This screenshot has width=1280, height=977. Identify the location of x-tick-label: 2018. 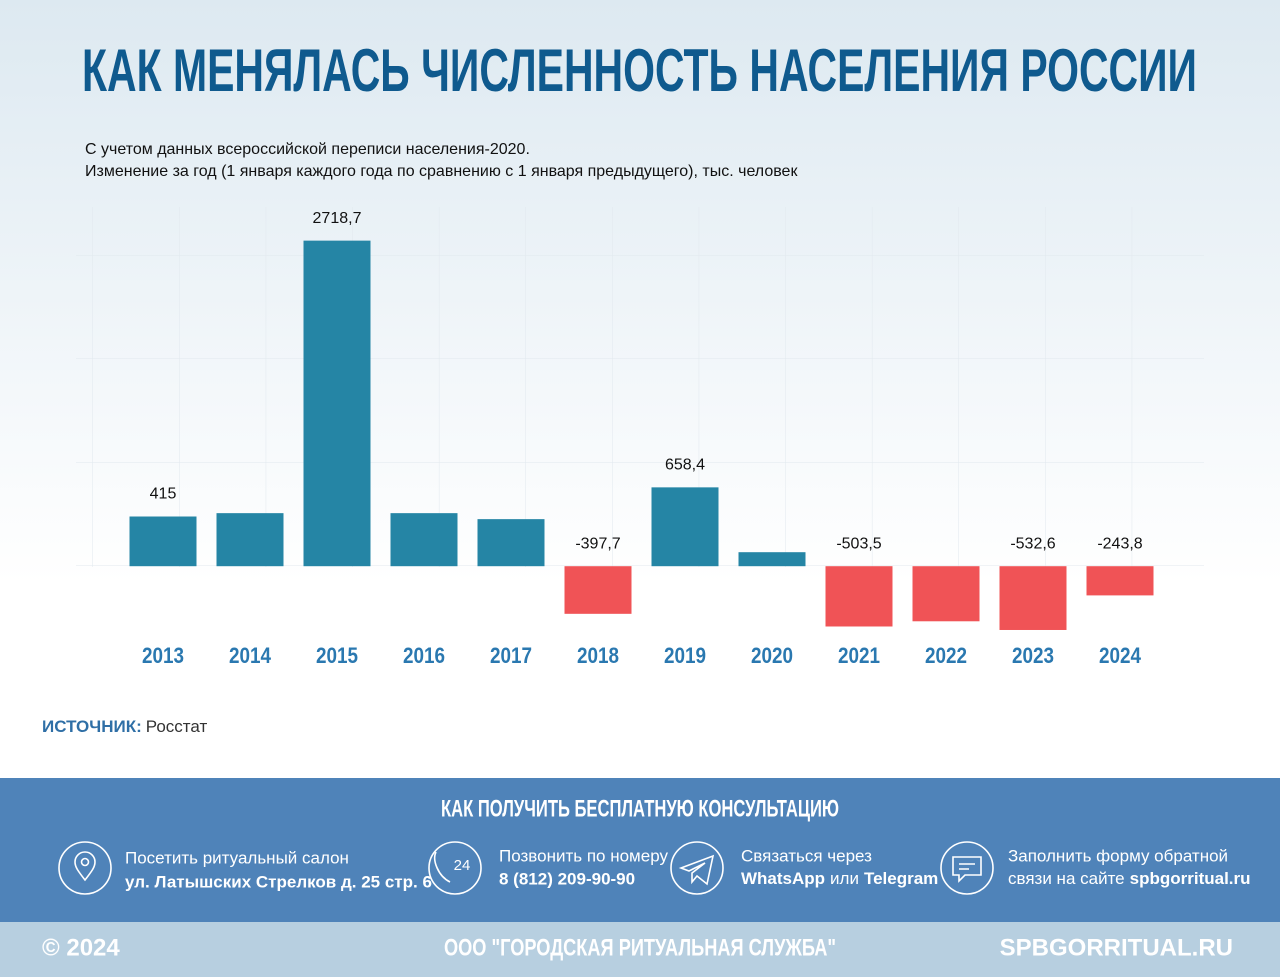
(598, 655).